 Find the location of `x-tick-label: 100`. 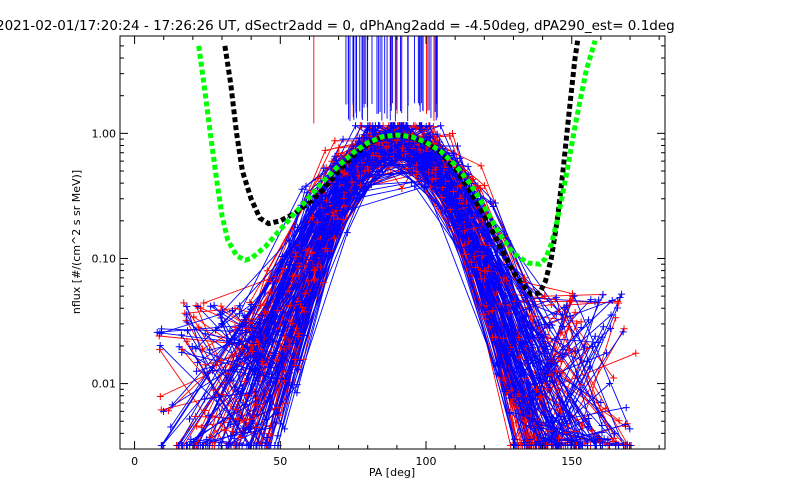

x-tick-label: 100 is located at coordinates (426, 461).